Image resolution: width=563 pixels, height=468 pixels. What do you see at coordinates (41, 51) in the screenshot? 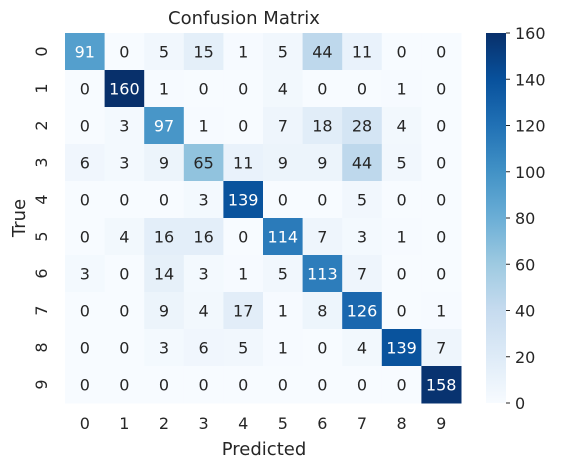
I see `y-tick-label: 0` at bounding box center [41, 51].